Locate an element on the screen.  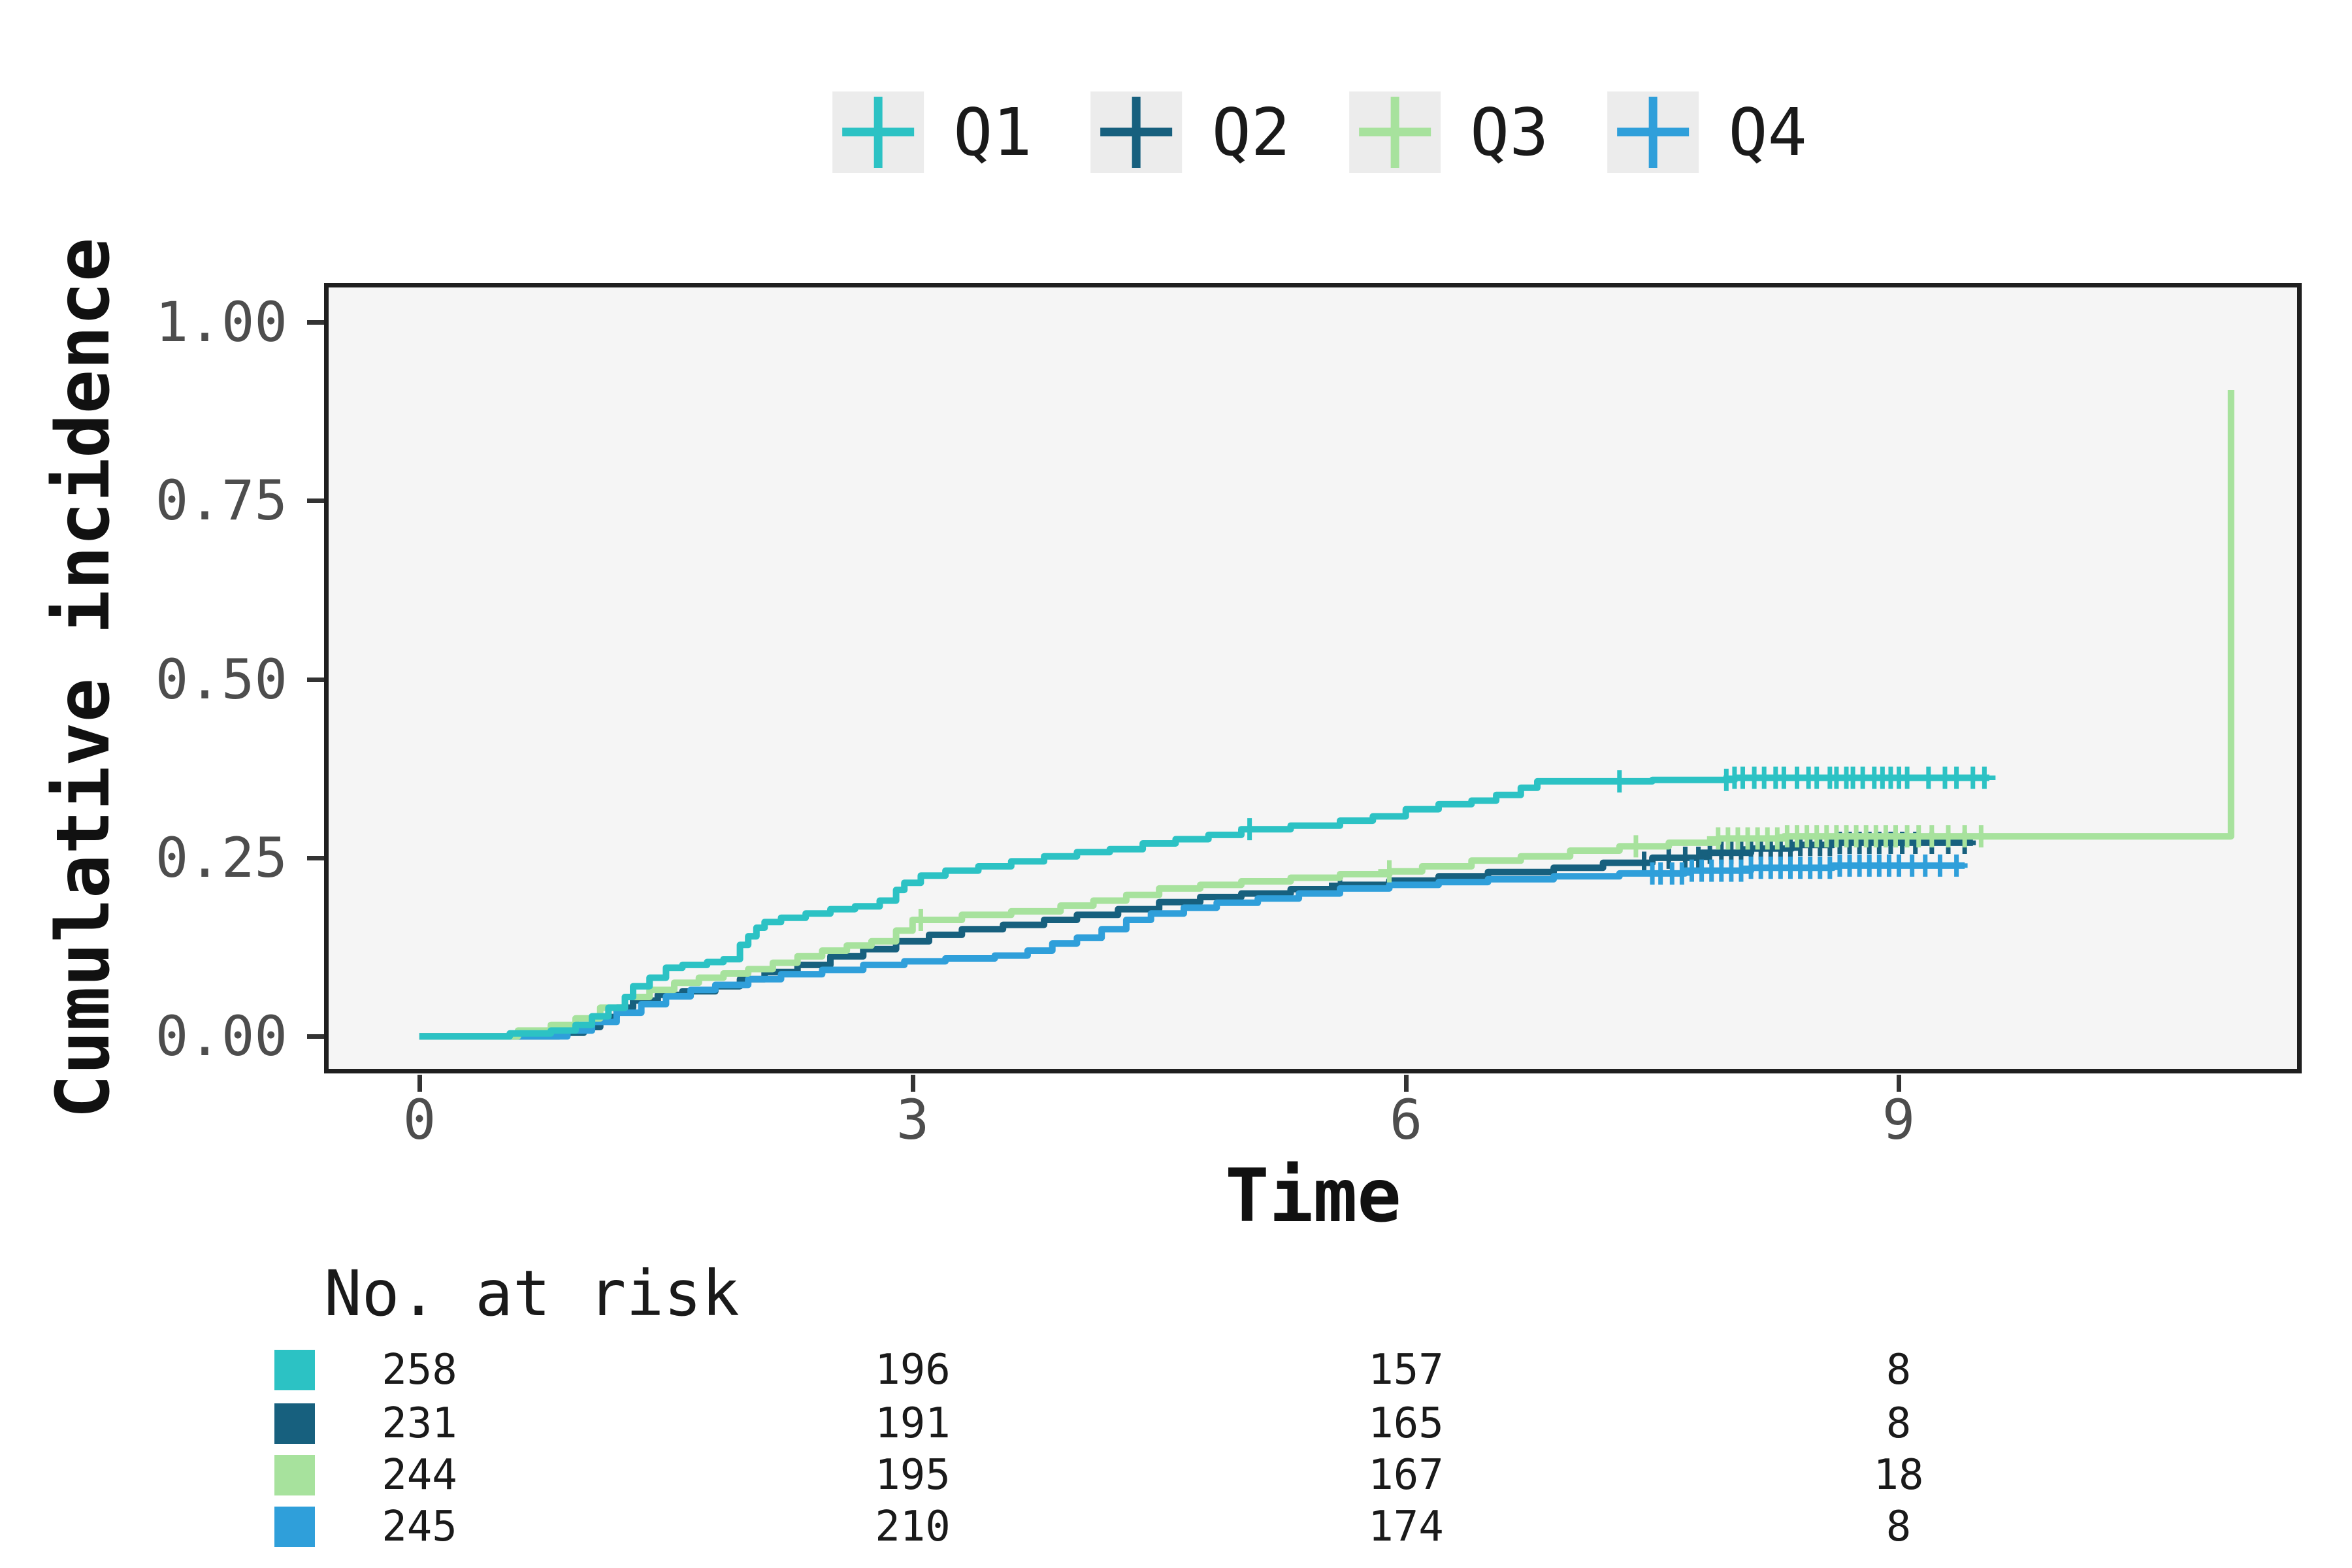
risk-count: 157 is located at coordinates (1406, 1370).